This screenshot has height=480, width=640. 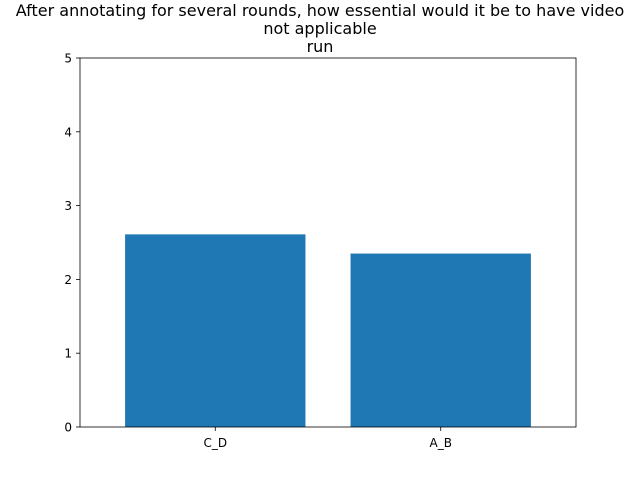 I want to click on x-tick-label: C_D, so click(x=215, y=443).